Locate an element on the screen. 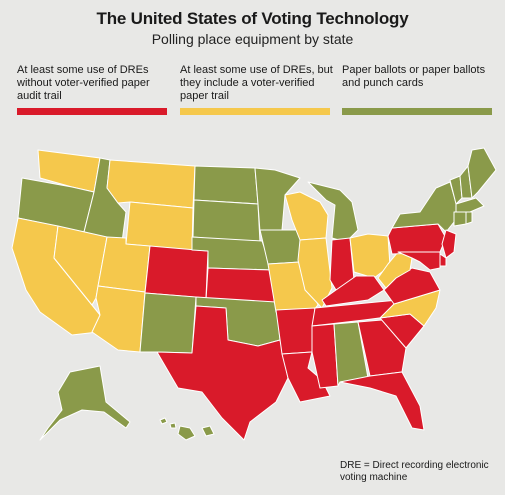  state-mississippi is located at coordinates (325, 356).